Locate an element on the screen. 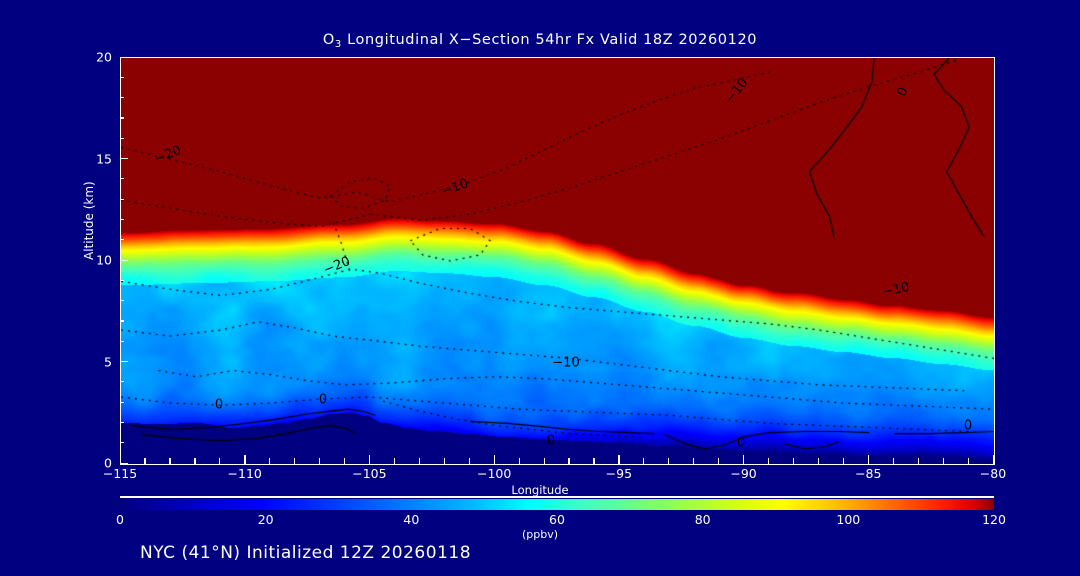 The width and height of the screenshot is (1080, 576). colorbar-gradient is located at coordinates (557, 504).